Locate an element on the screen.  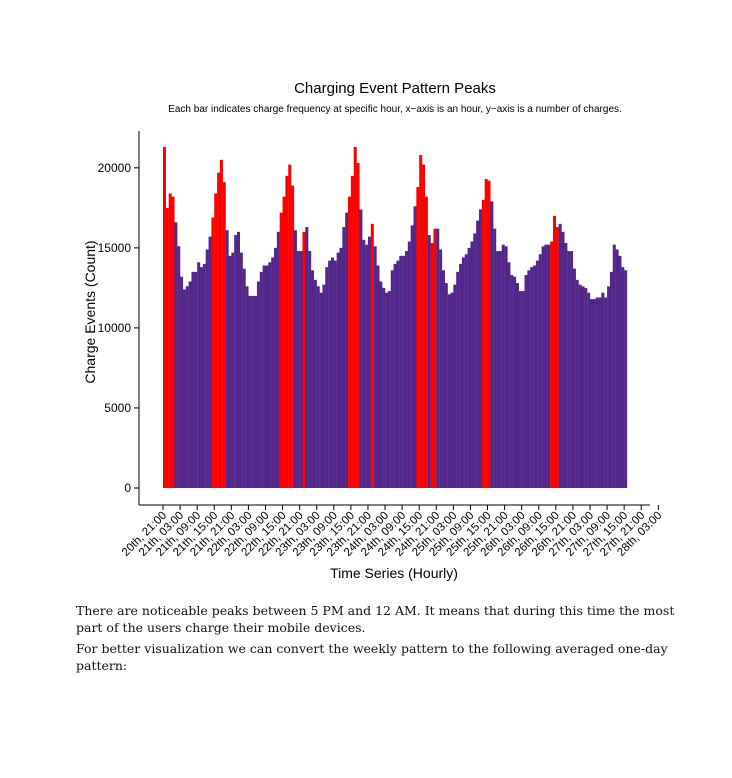
x-axis-title: Time Series (Hourly) is located at coordinates (394, 573).